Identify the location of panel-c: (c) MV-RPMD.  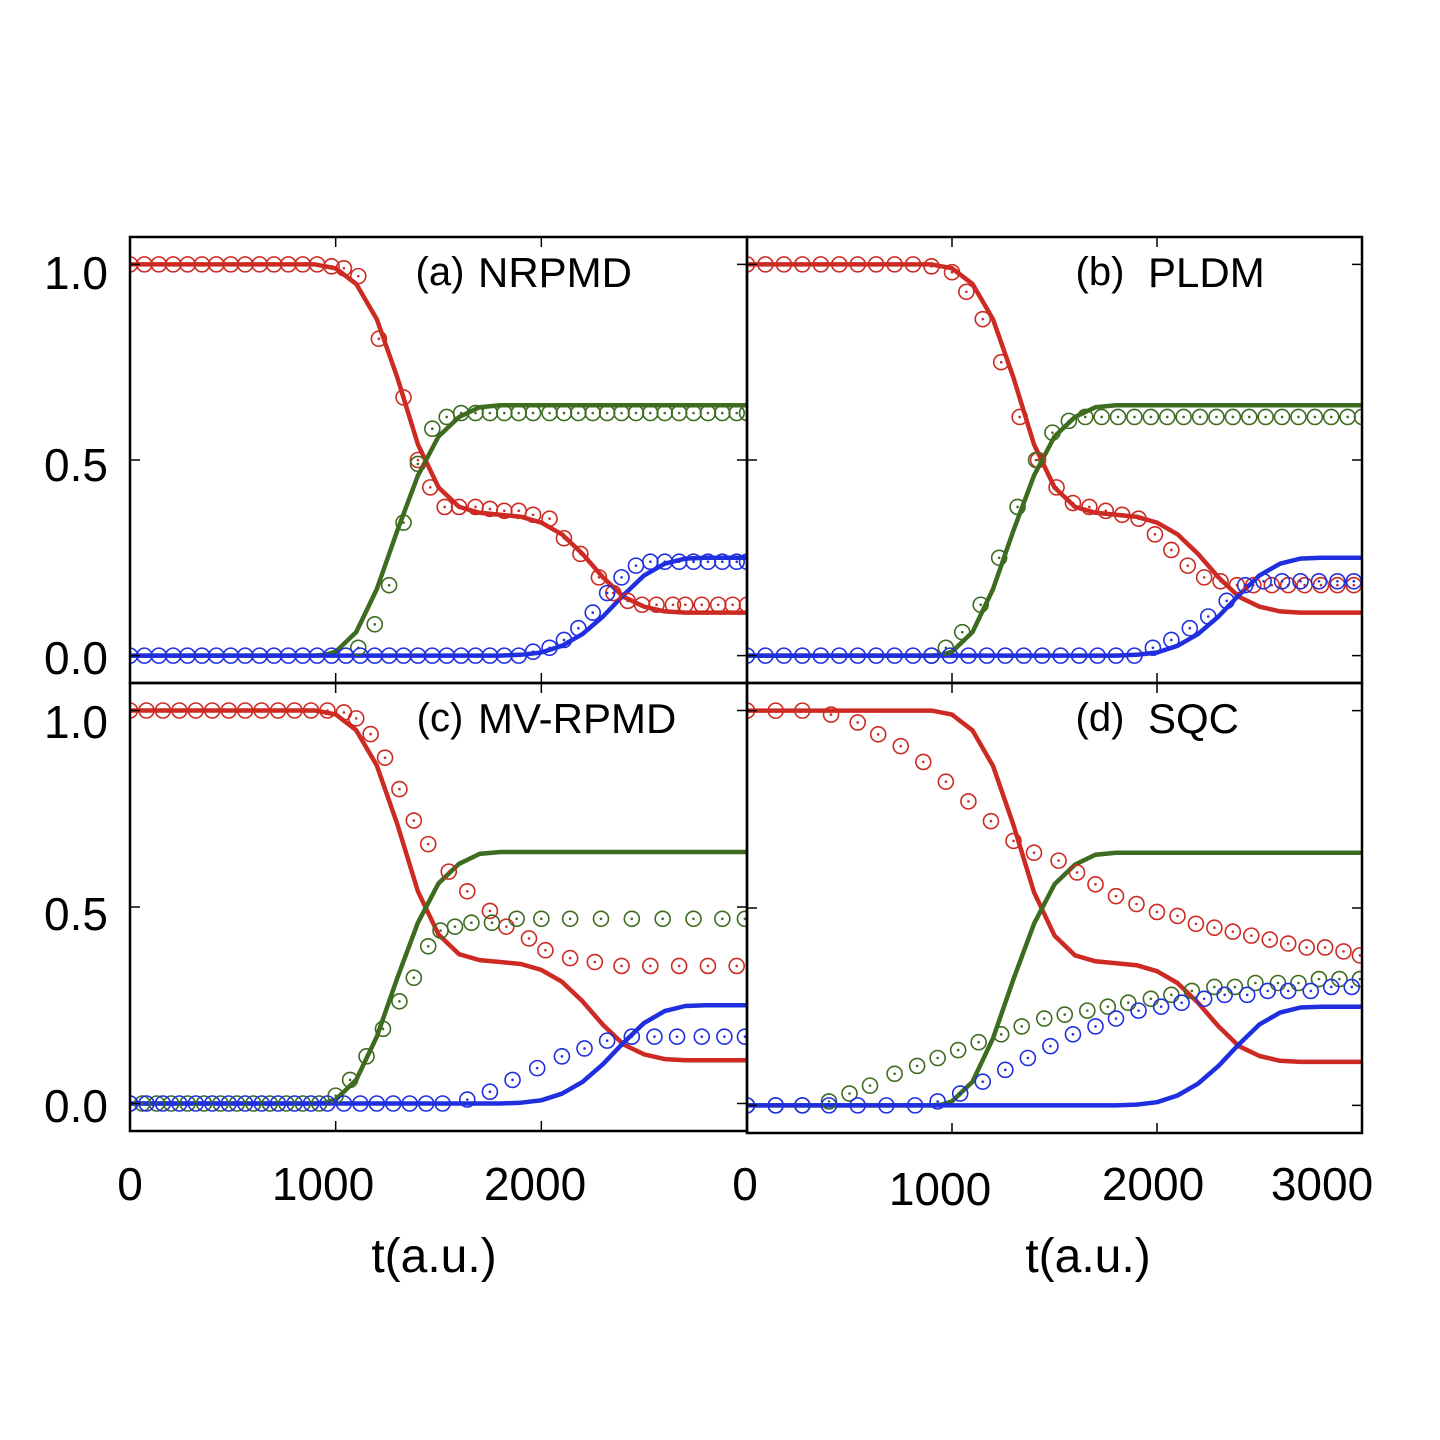
(438, 907).